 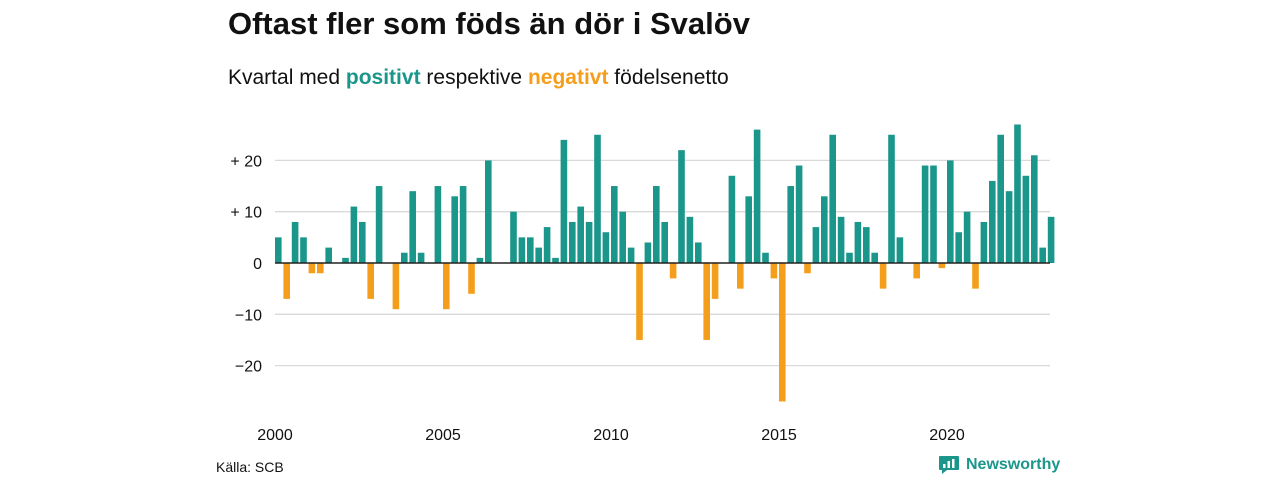 I want to click on x-tick-label: 2015, so click(x=779, y=435).